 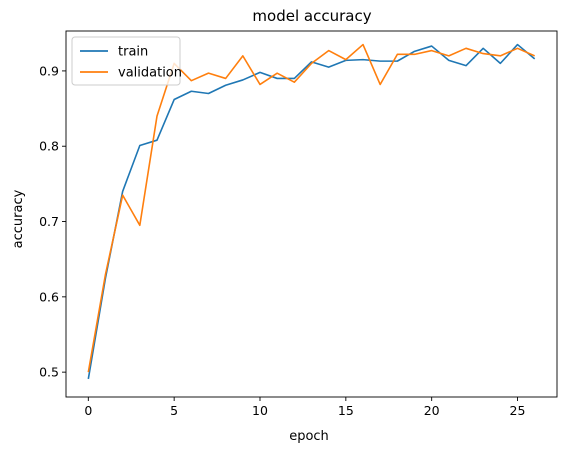 What do you see at coordinates (174, 410) in the screenshot?
I see `x-tick-label: 5` at bounding box center [174, 410].